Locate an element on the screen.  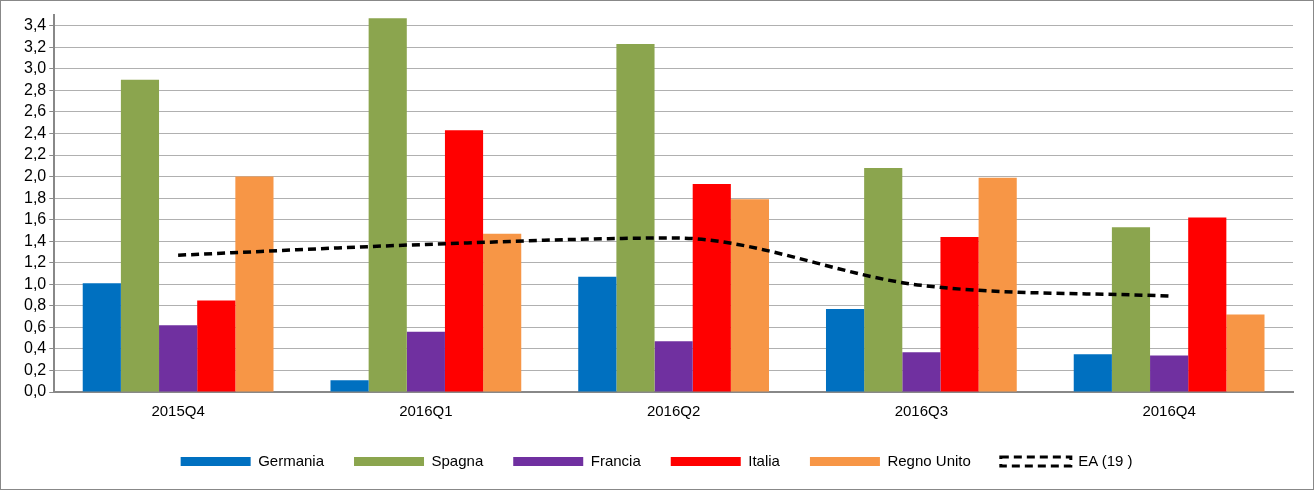
y-tick-label: 0,4 is located at coordinates (35, 348).